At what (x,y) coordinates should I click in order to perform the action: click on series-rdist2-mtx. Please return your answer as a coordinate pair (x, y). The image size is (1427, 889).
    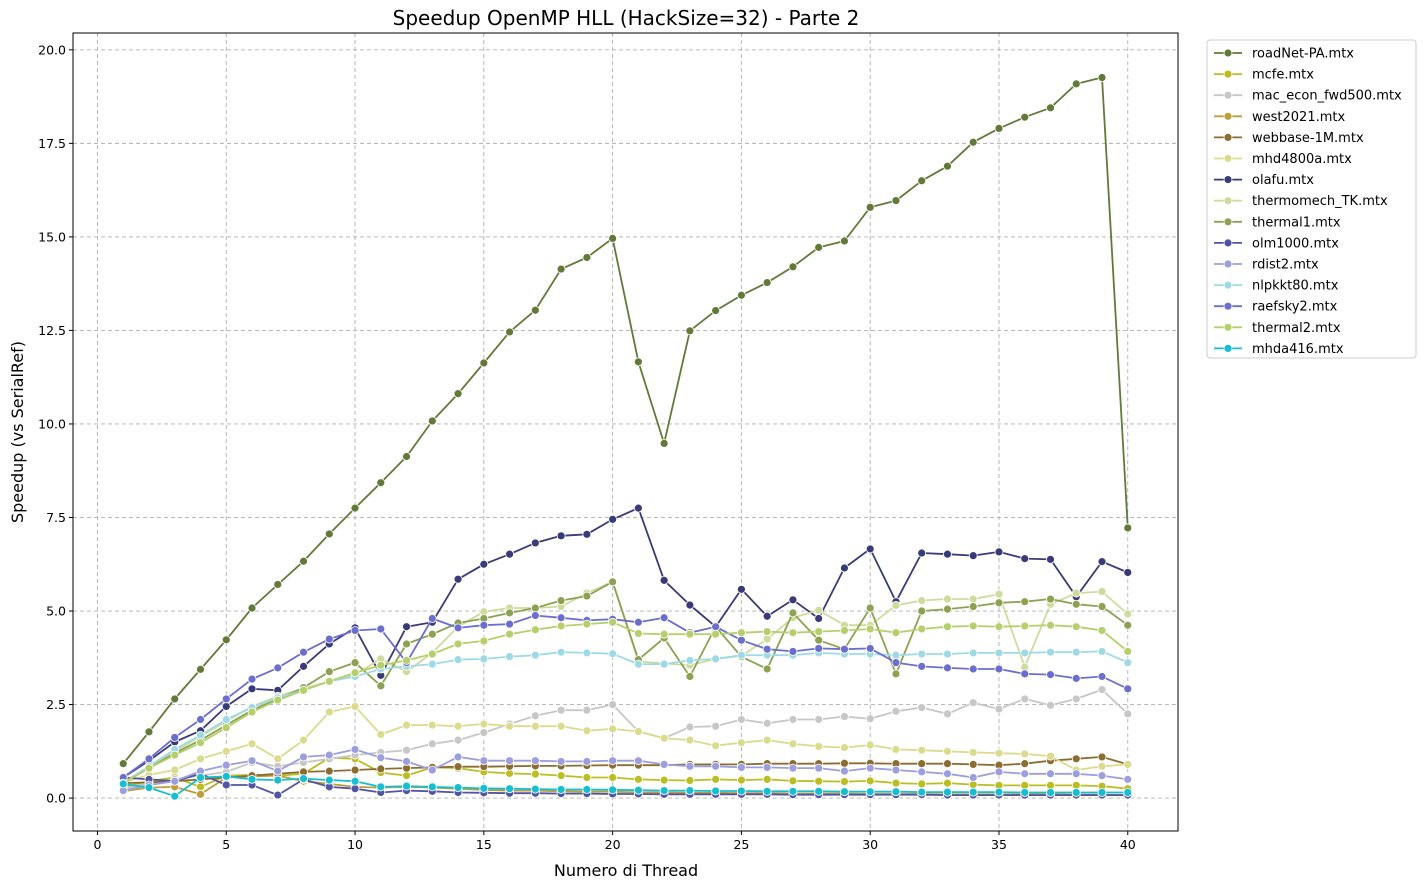
    Looking at the image, I should click on (625, 770).